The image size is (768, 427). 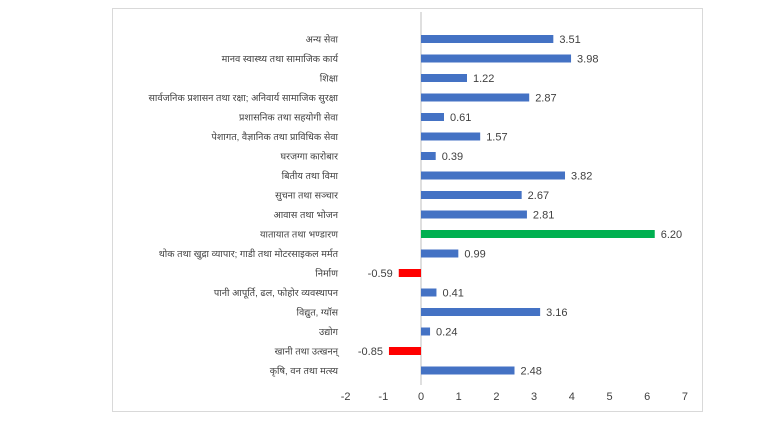 I want to click on data-label: 0.99, so click(x=474, y=255).